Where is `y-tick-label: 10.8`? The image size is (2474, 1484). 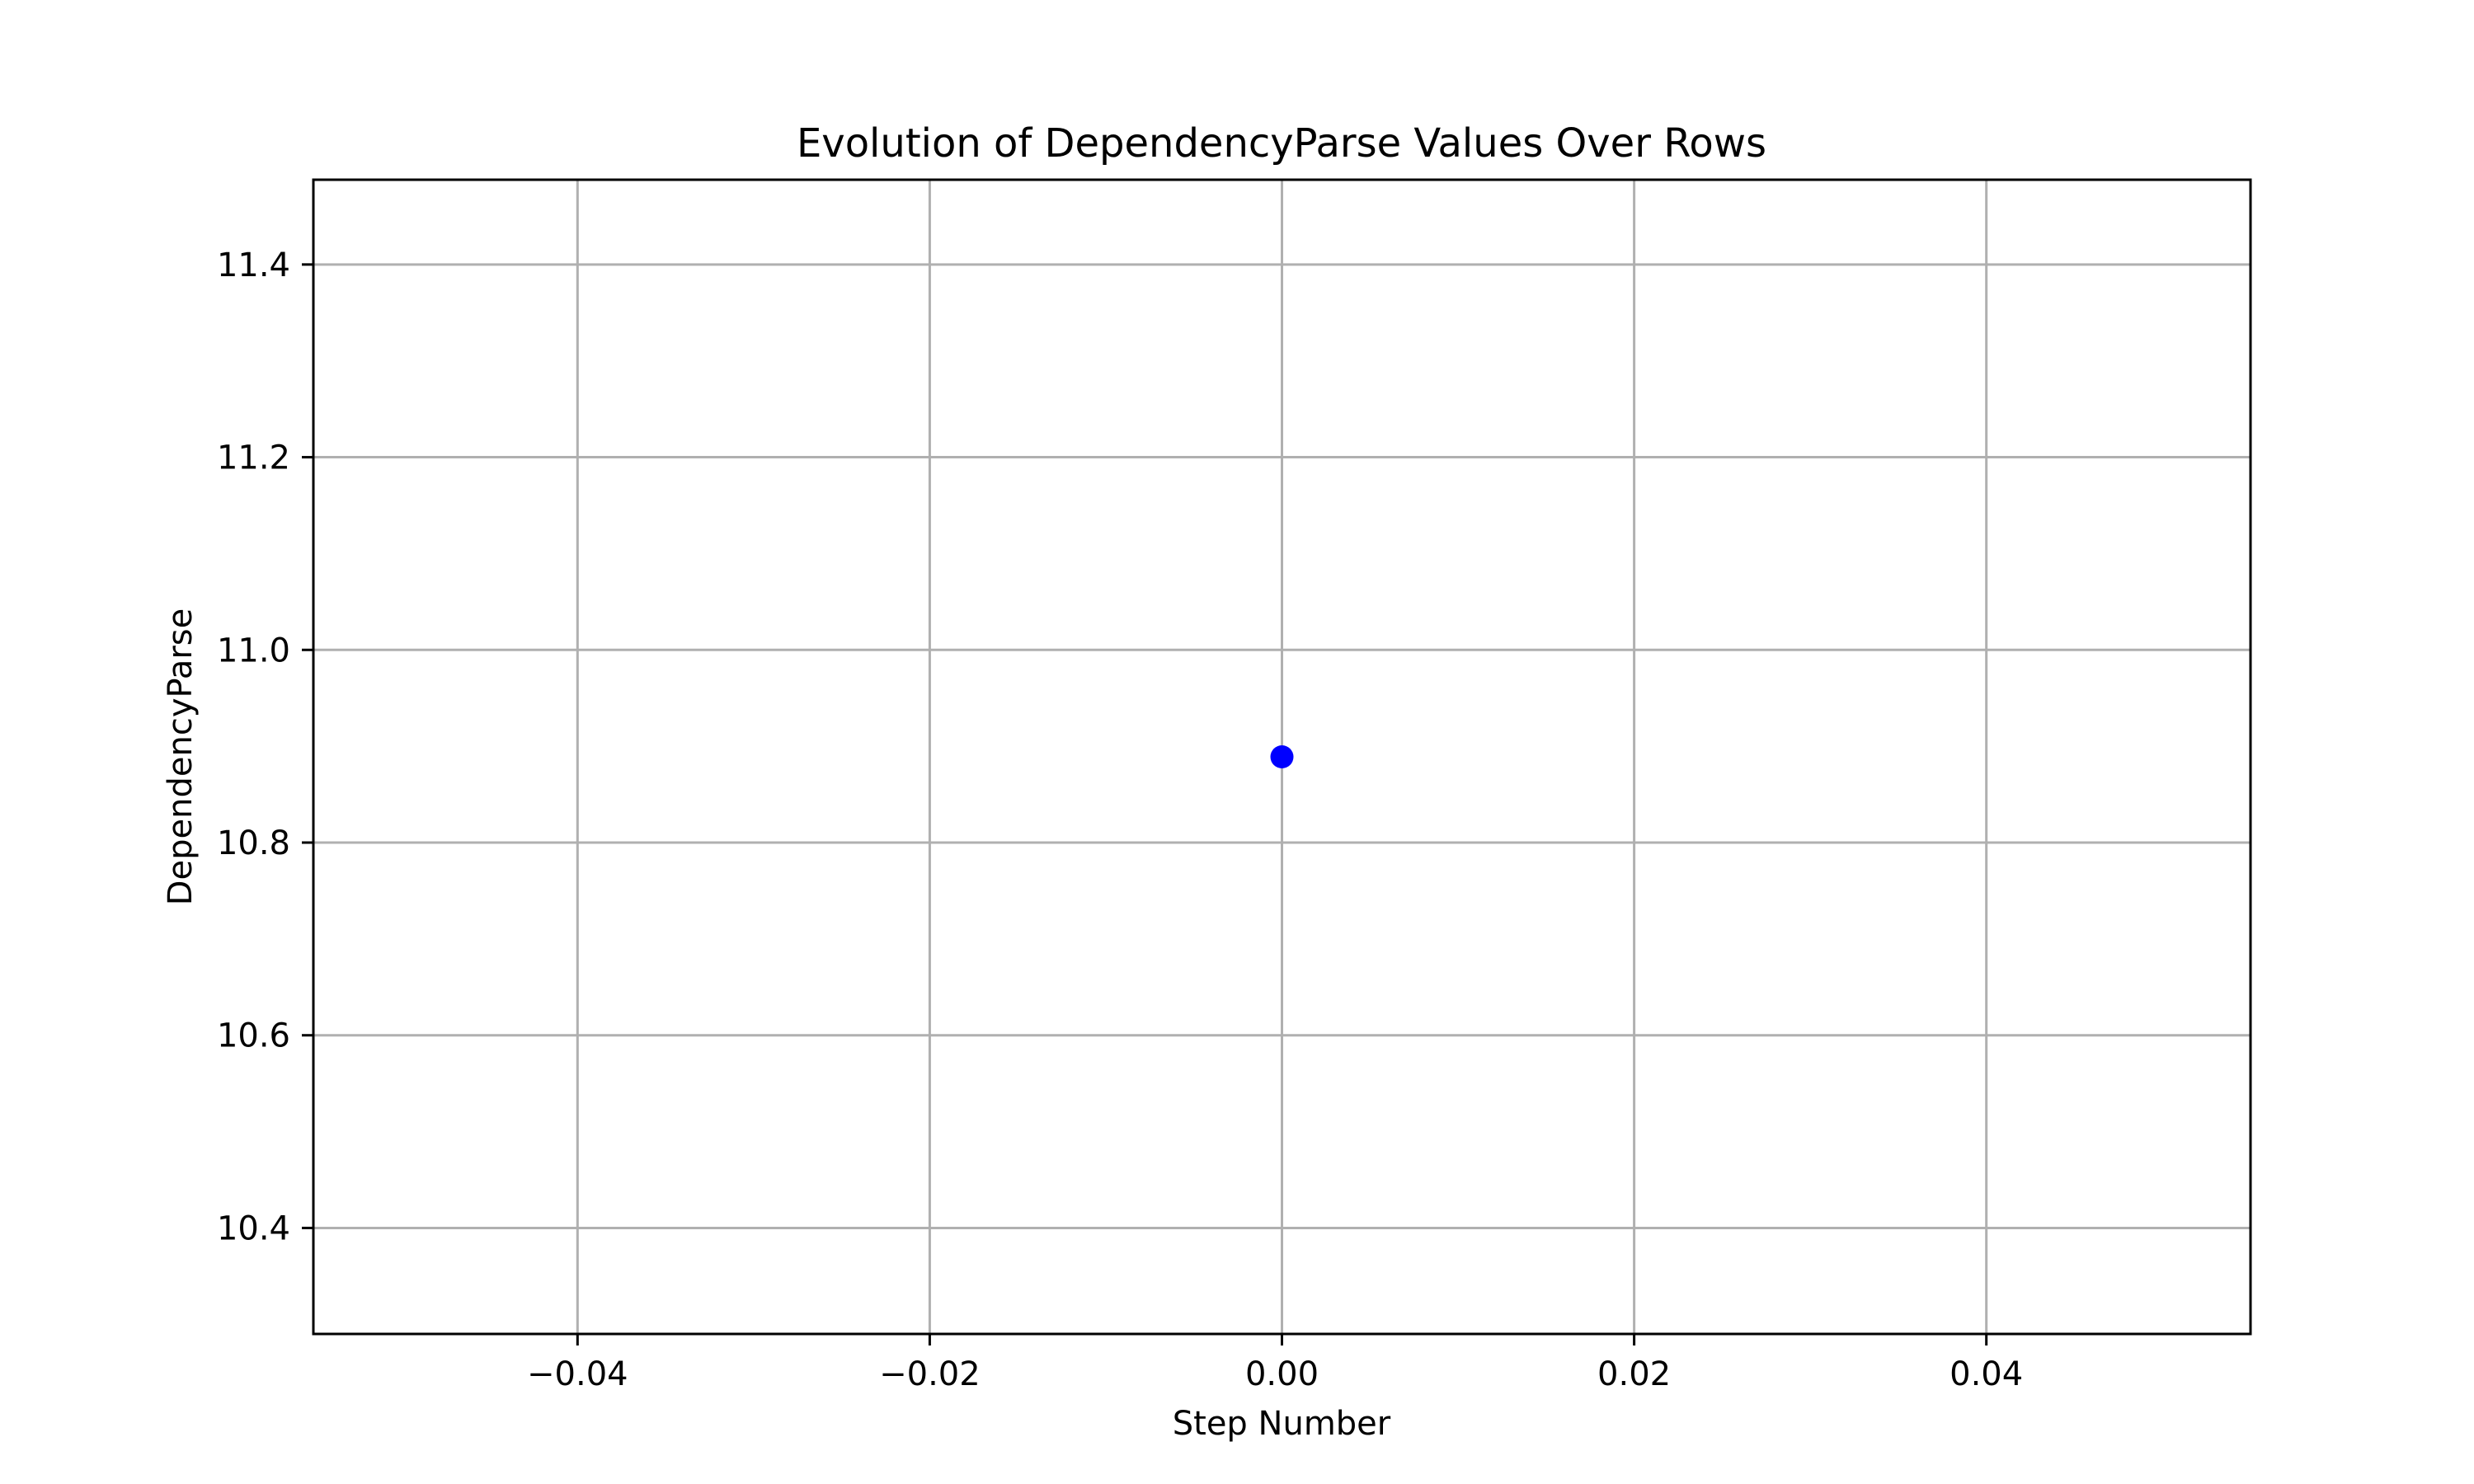 y-tick-label: 10.8 is located at coordinates (253, 843).